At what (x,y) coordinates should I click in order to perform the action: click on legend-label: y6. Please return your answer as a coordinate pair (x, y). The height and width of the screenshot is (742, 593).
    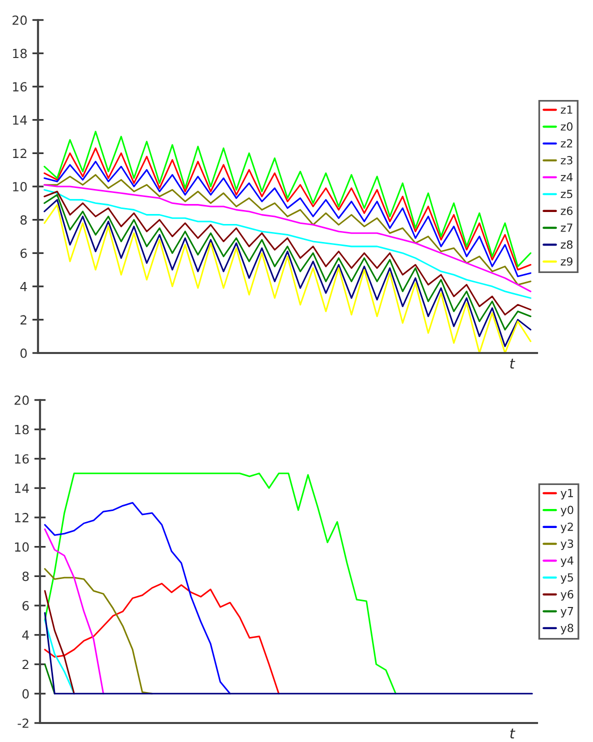
    Looking at the image, I should click on (567, 595).